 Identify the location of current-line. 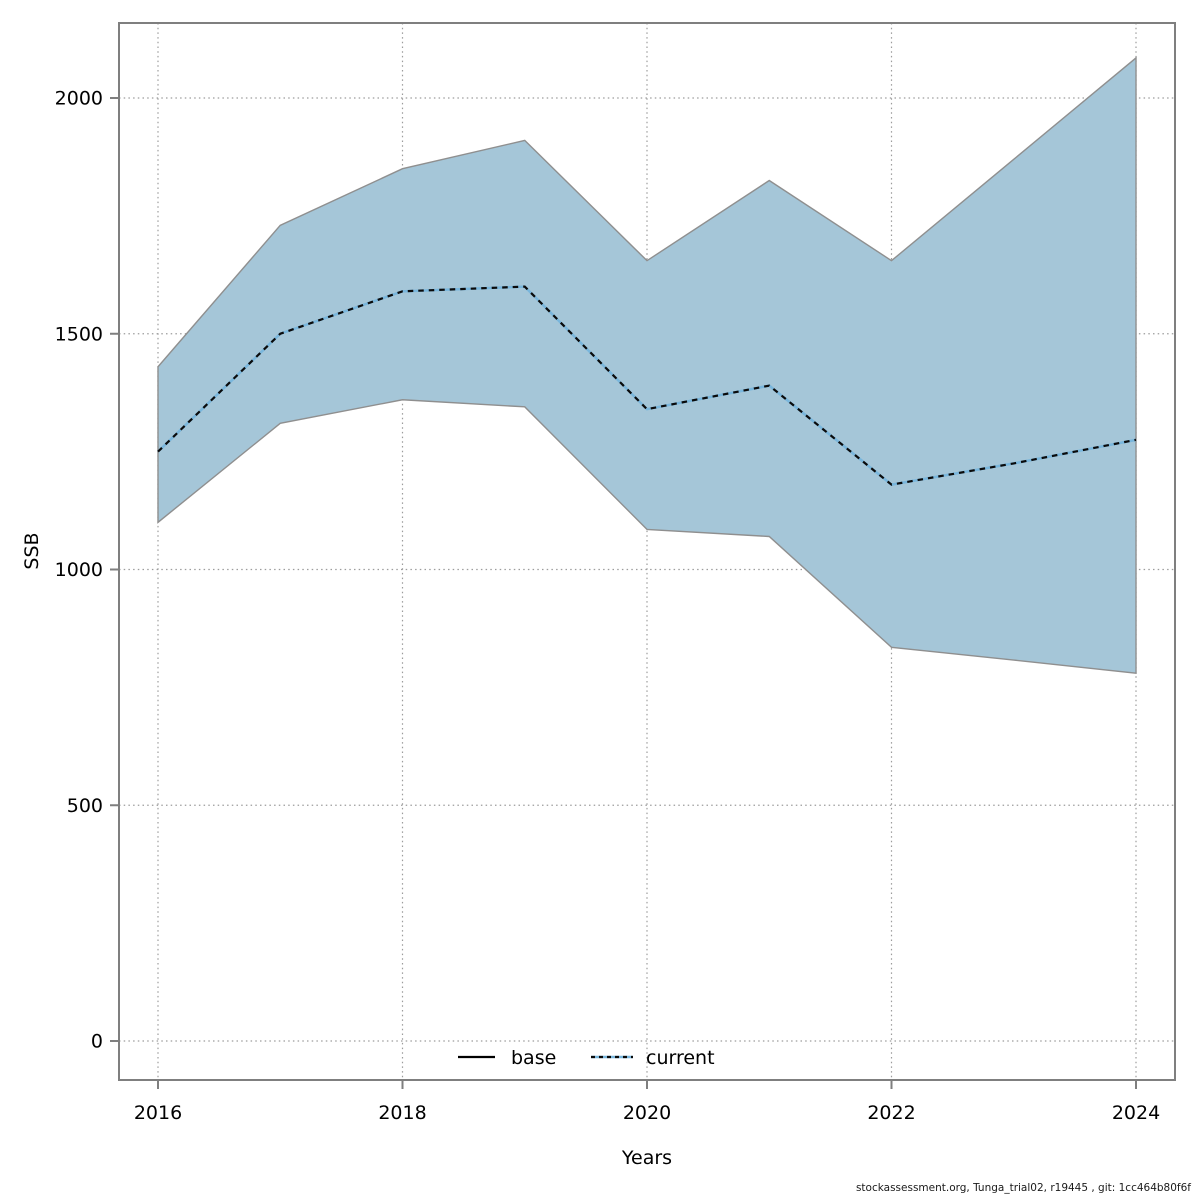
(647, 385).